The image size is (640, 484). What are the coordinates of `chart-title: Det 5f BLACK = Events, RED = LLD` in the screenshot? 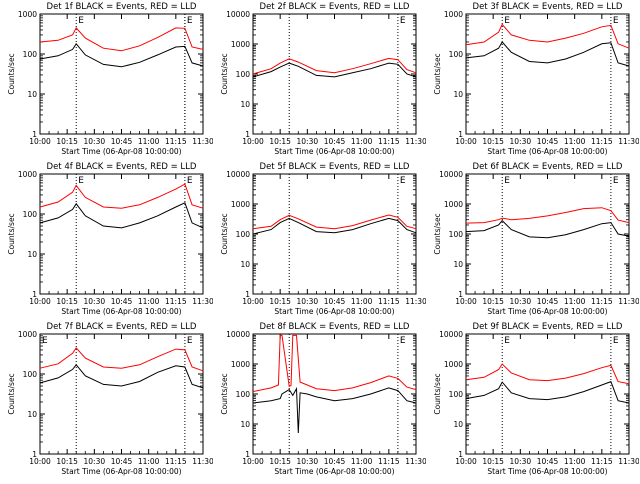 It's located at (335, 167).